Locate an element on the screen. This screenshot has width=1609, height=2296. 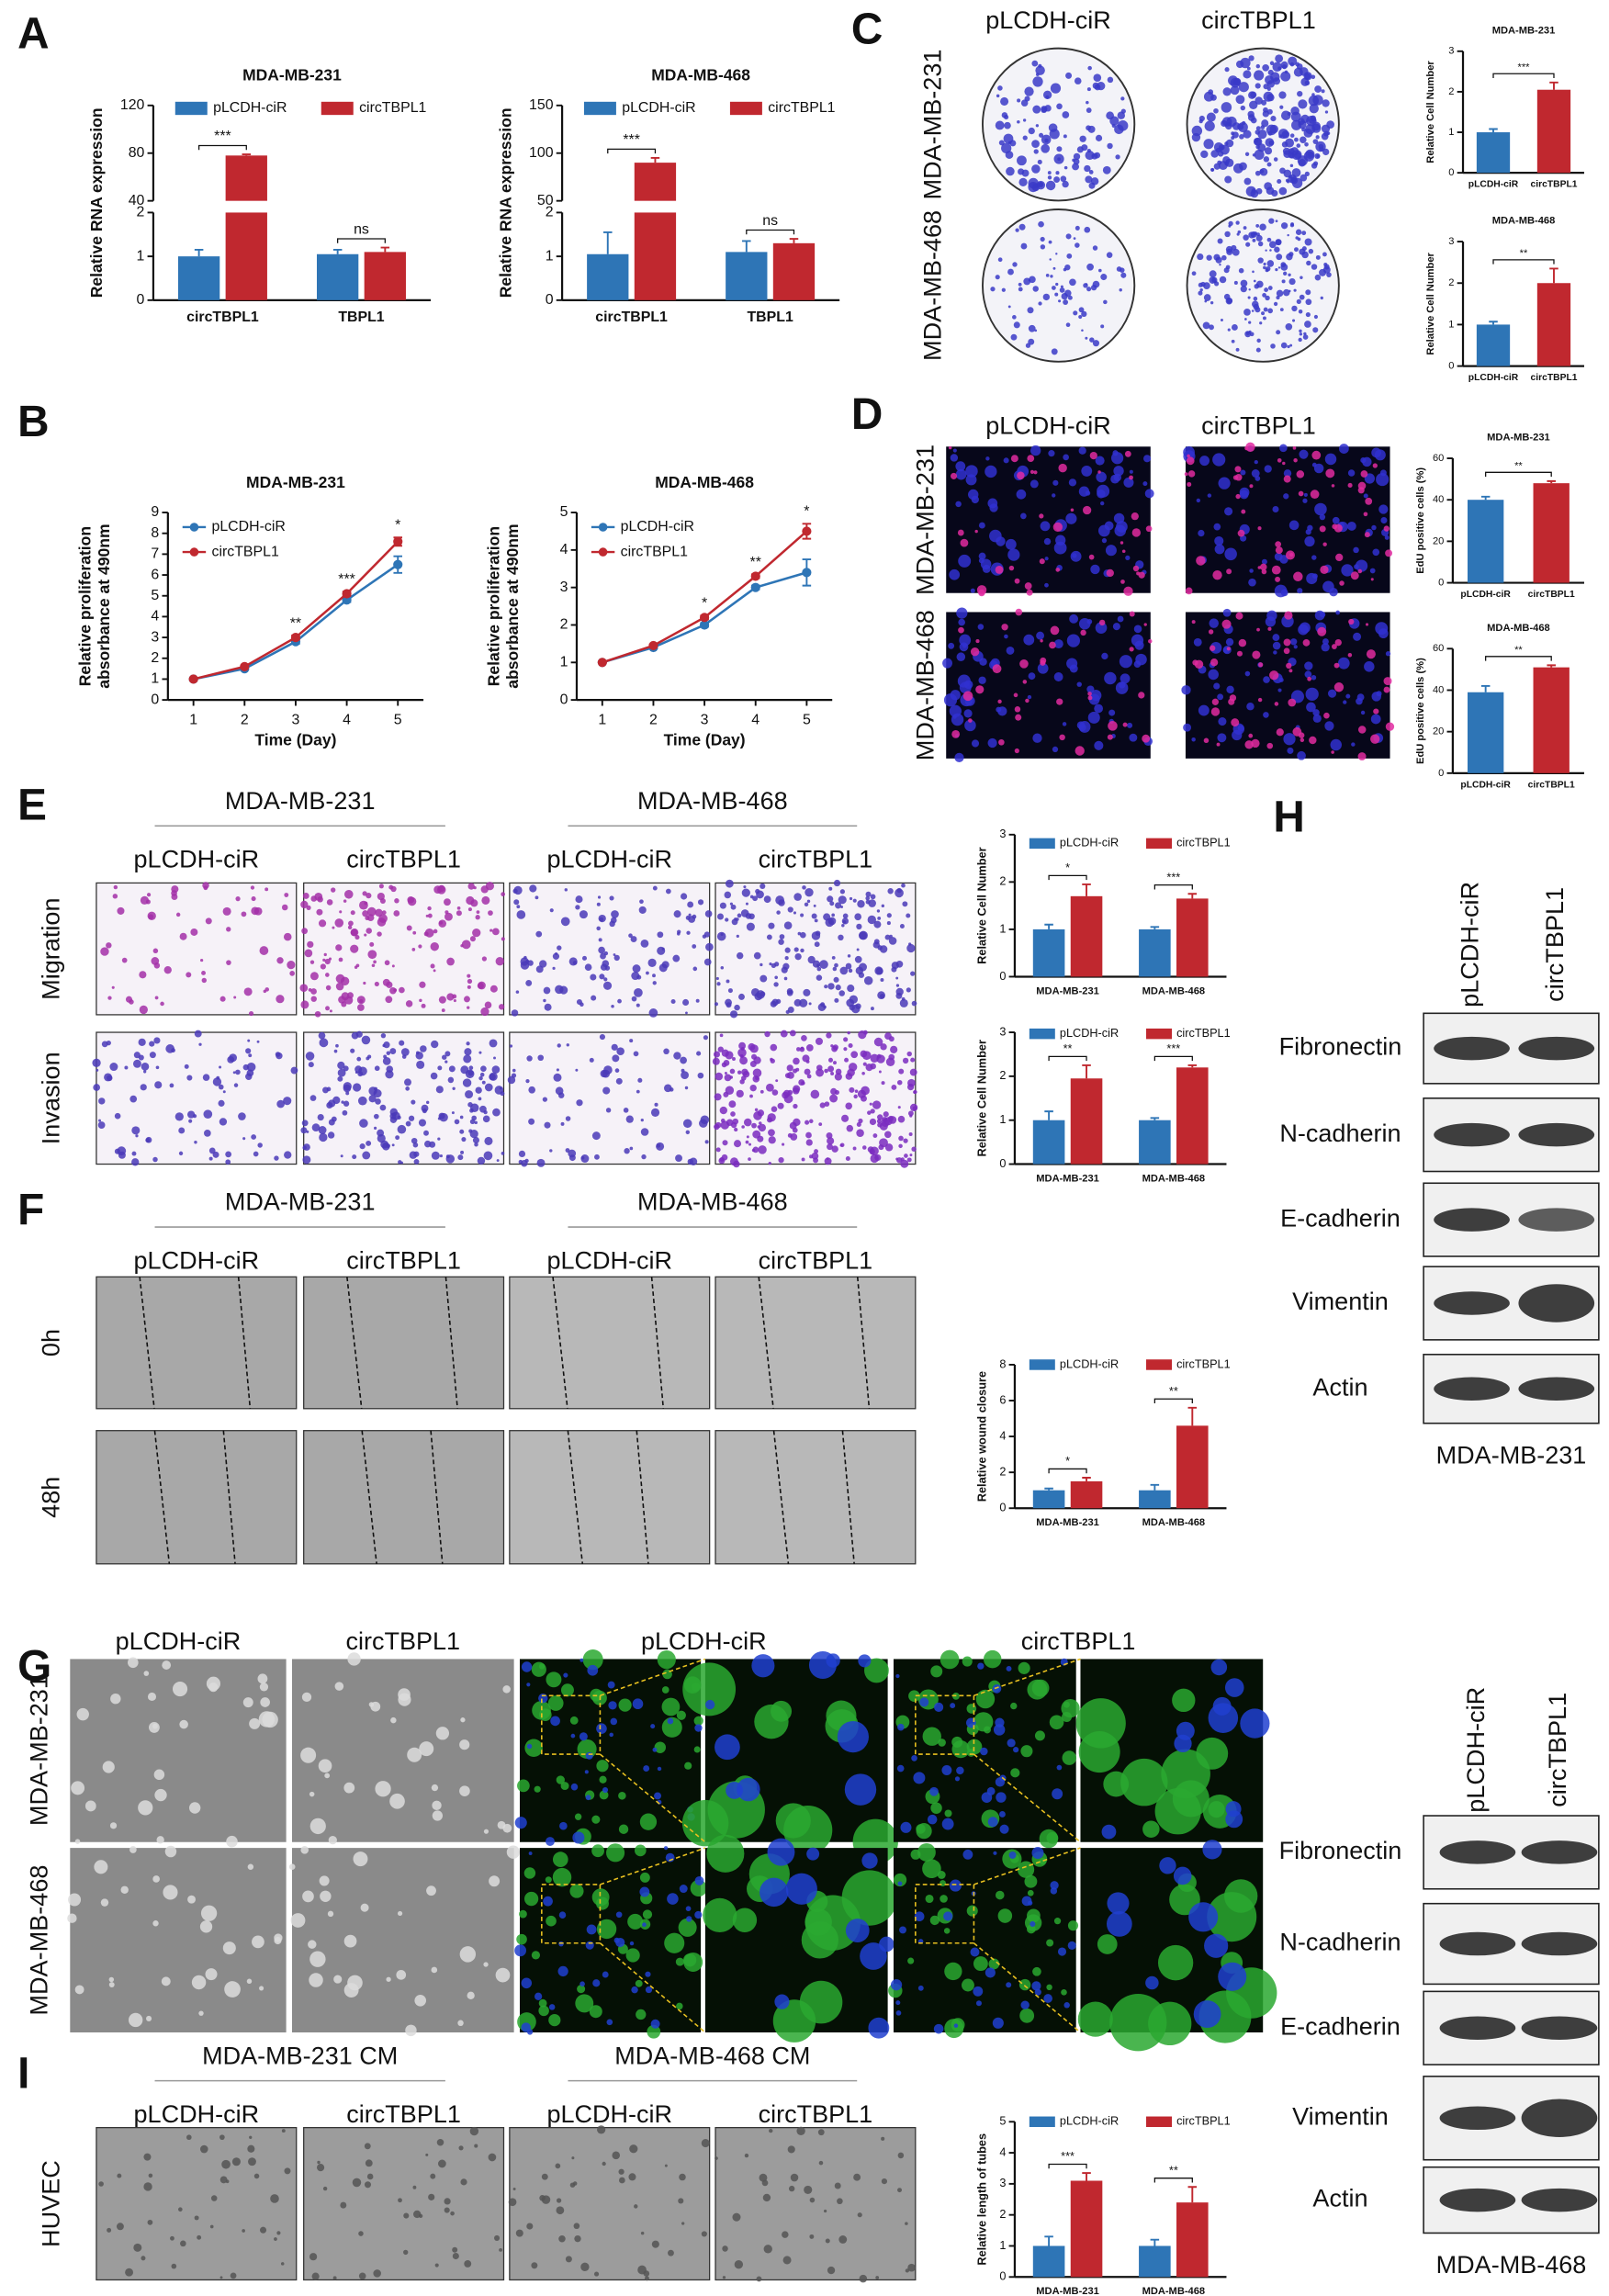
x-axis-label: Time (Day) is located at coordinates (295, 739).